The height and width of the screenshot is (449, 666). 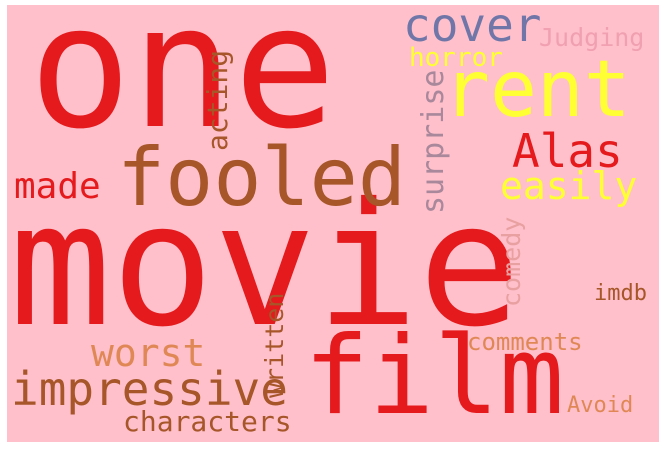 I want to click on word-impressive: impressive, so click(x=149, y=389).